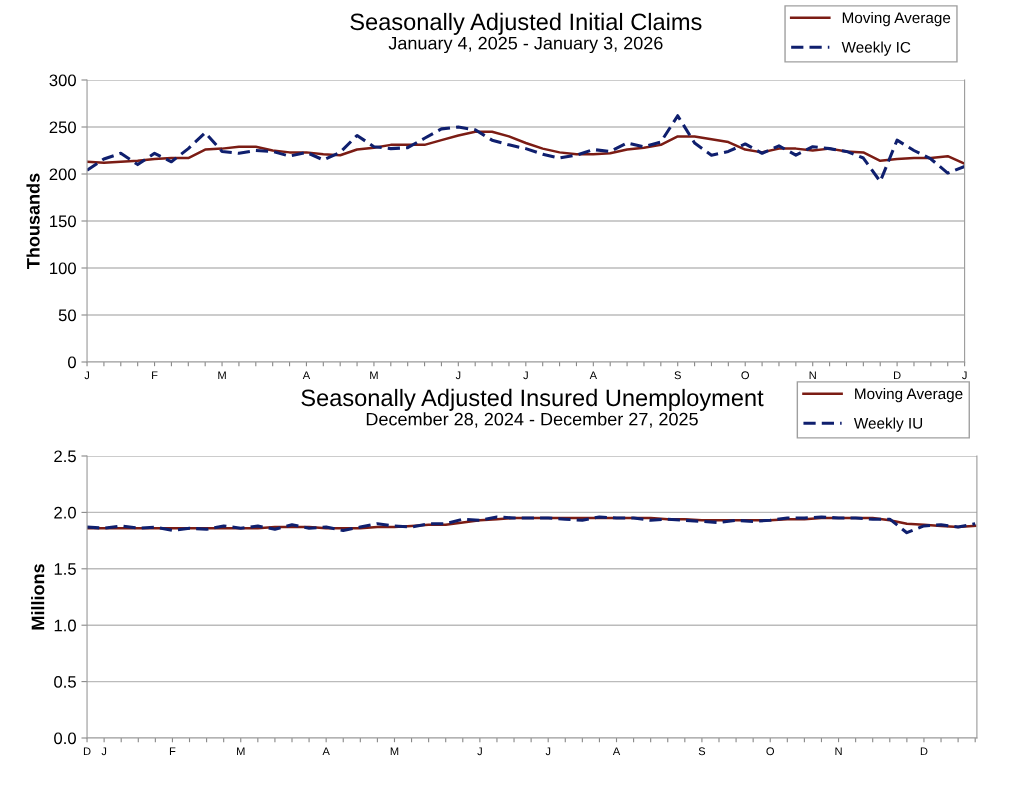  I want to click on legend-label: Weekly IU, so click(888, 424).